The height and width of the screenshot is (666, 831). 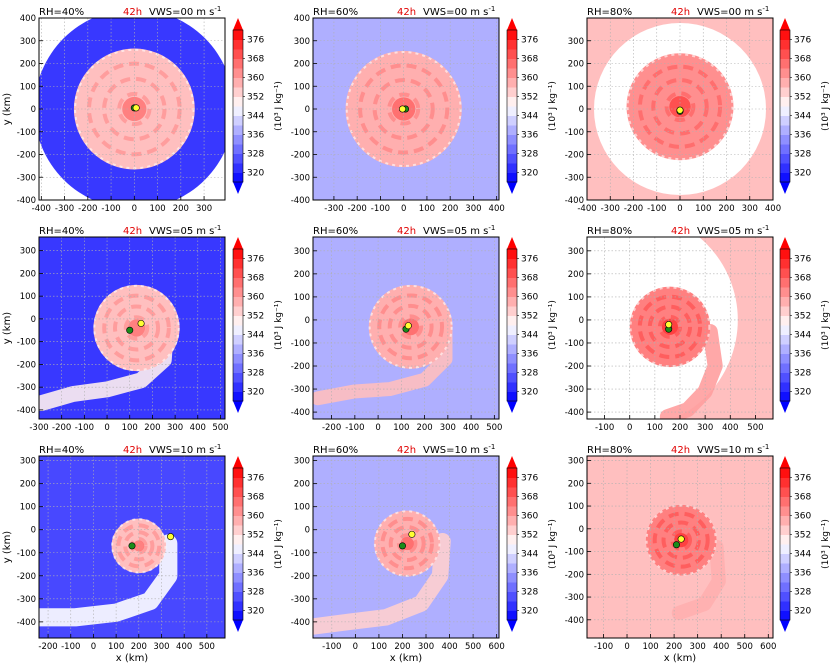 What do you see at coordinates (406, 658) in the screenshot?
I see `x-axis-label: x (km)` at bounding box center [406, 658].